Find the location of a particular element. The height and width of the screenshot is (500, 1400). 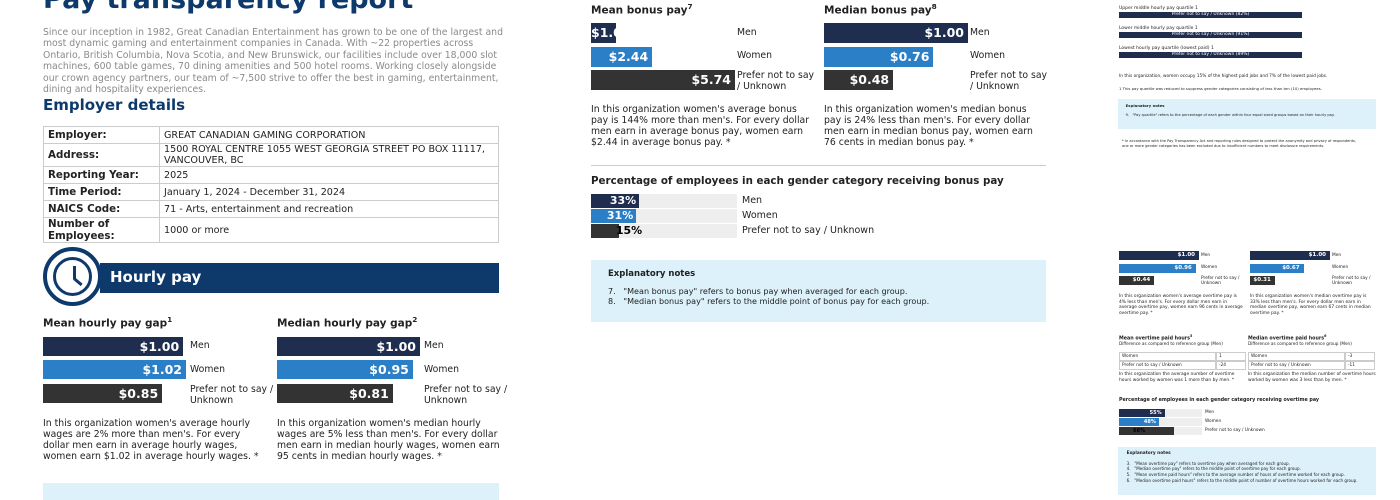

bar: $0.48 is located at coordinates (859, 80).